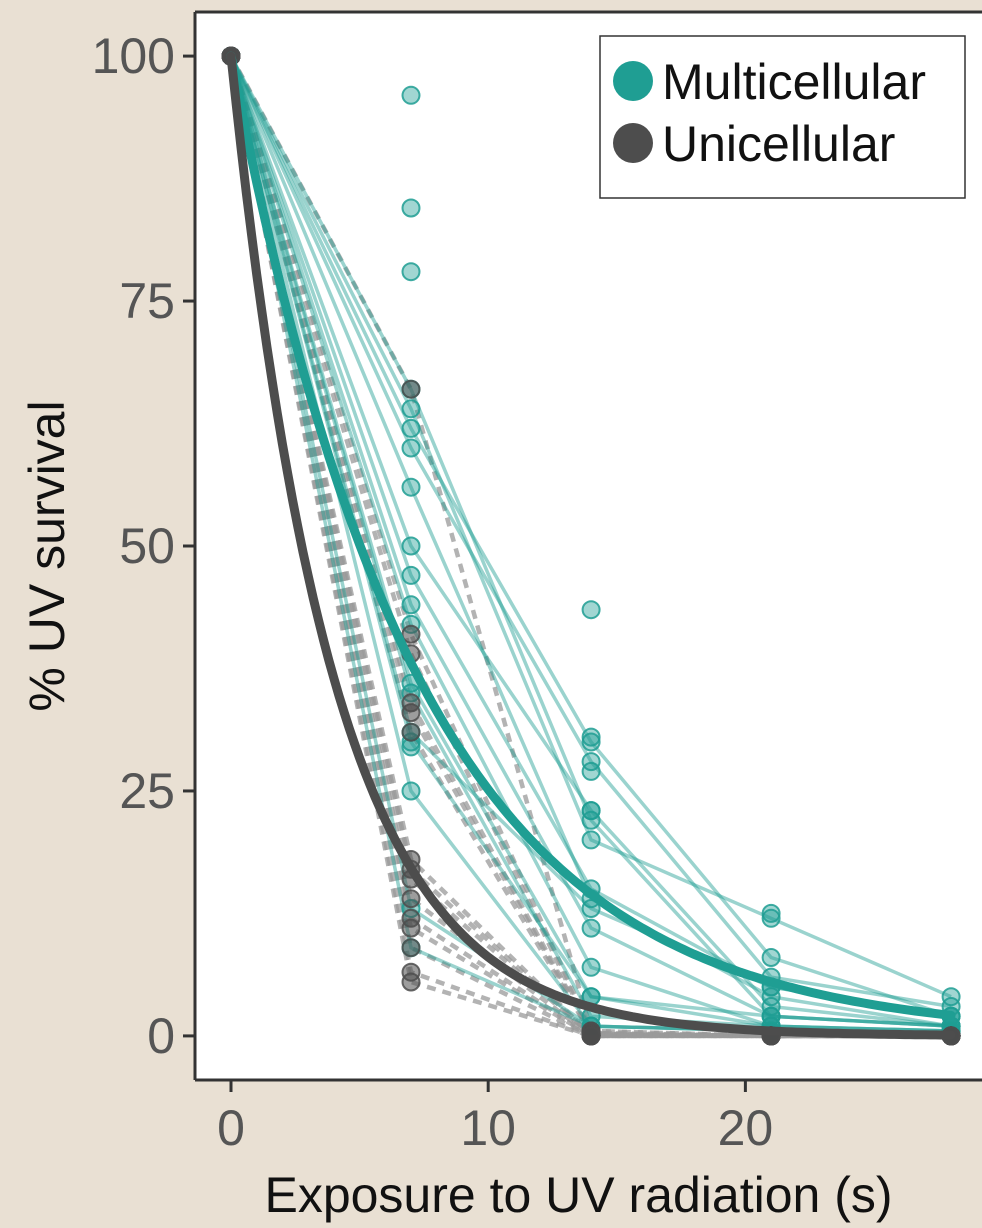  Describe the element at coordinates (133, 56) in the screenshot. I see `y-tick-label: 100` at that location.